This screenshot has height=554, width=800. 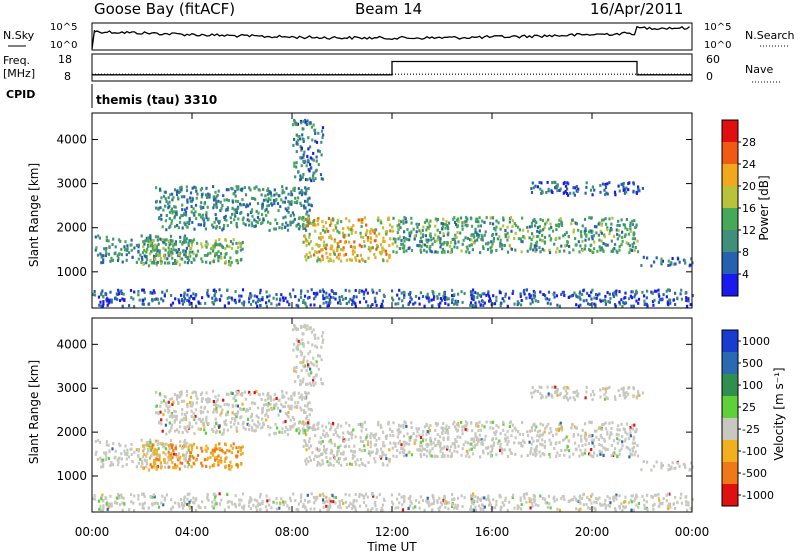 What do you see at coordinates (19, 73) in the screenshot?
I see `freq-unit-label: [MHz]` at bounding box center [19, 73].